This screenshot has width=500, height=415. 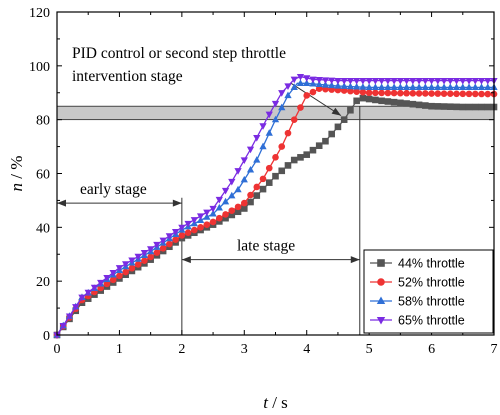 I want to click on legend-box, so click(x=428, y=291).